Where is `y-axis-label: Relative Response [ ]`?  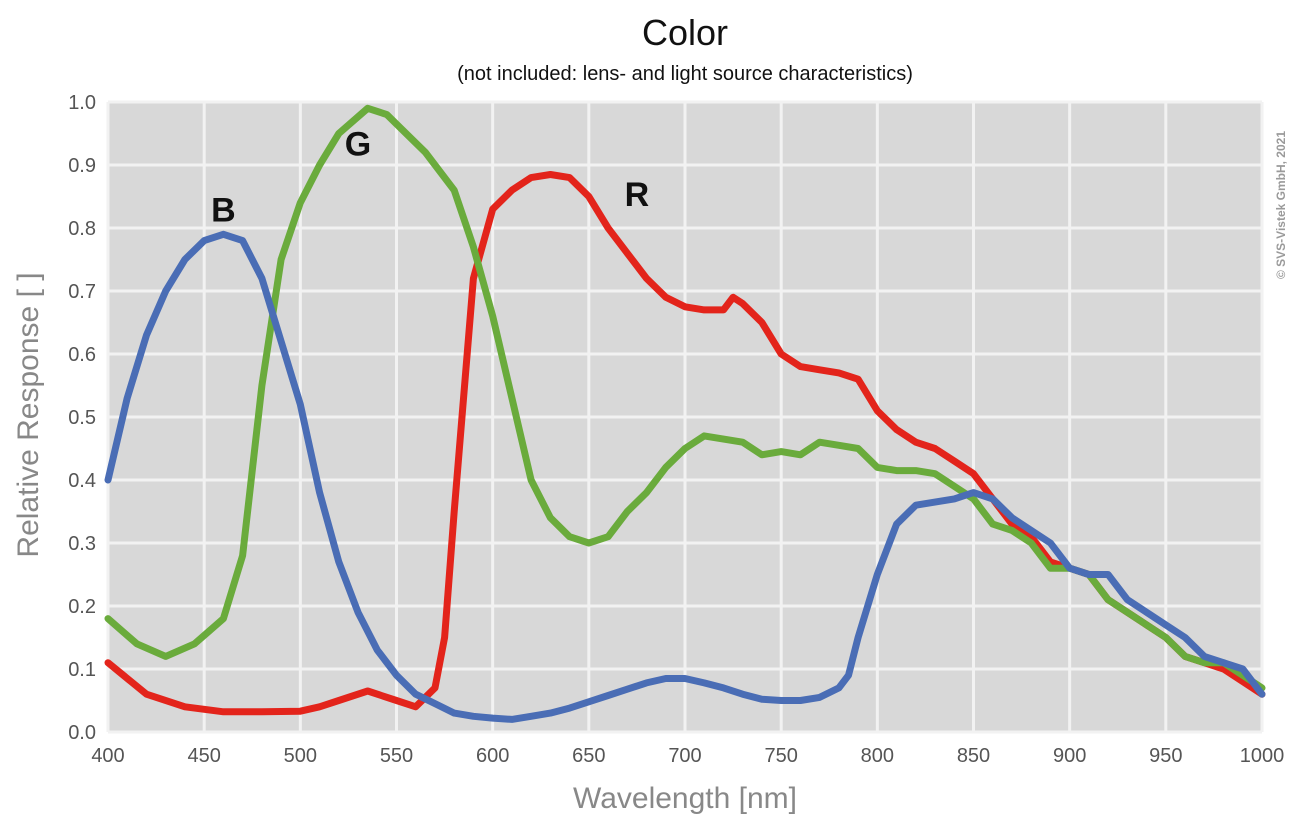 y-axis-label: Relative Response [ ] is located at coordinates (28, 414).